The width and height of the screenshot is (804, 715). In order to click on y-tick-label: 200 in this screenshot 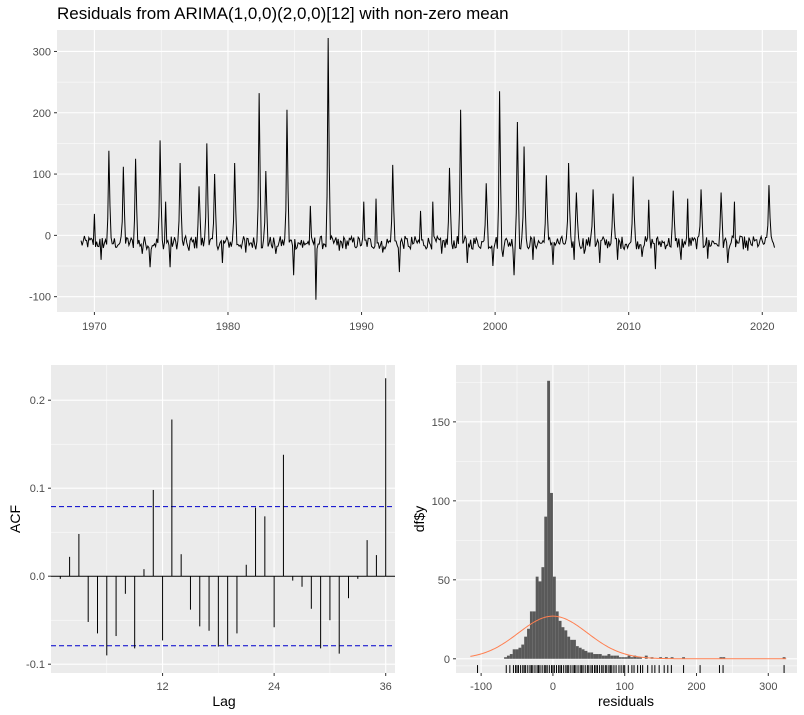, I will do `click(42, 114)`.